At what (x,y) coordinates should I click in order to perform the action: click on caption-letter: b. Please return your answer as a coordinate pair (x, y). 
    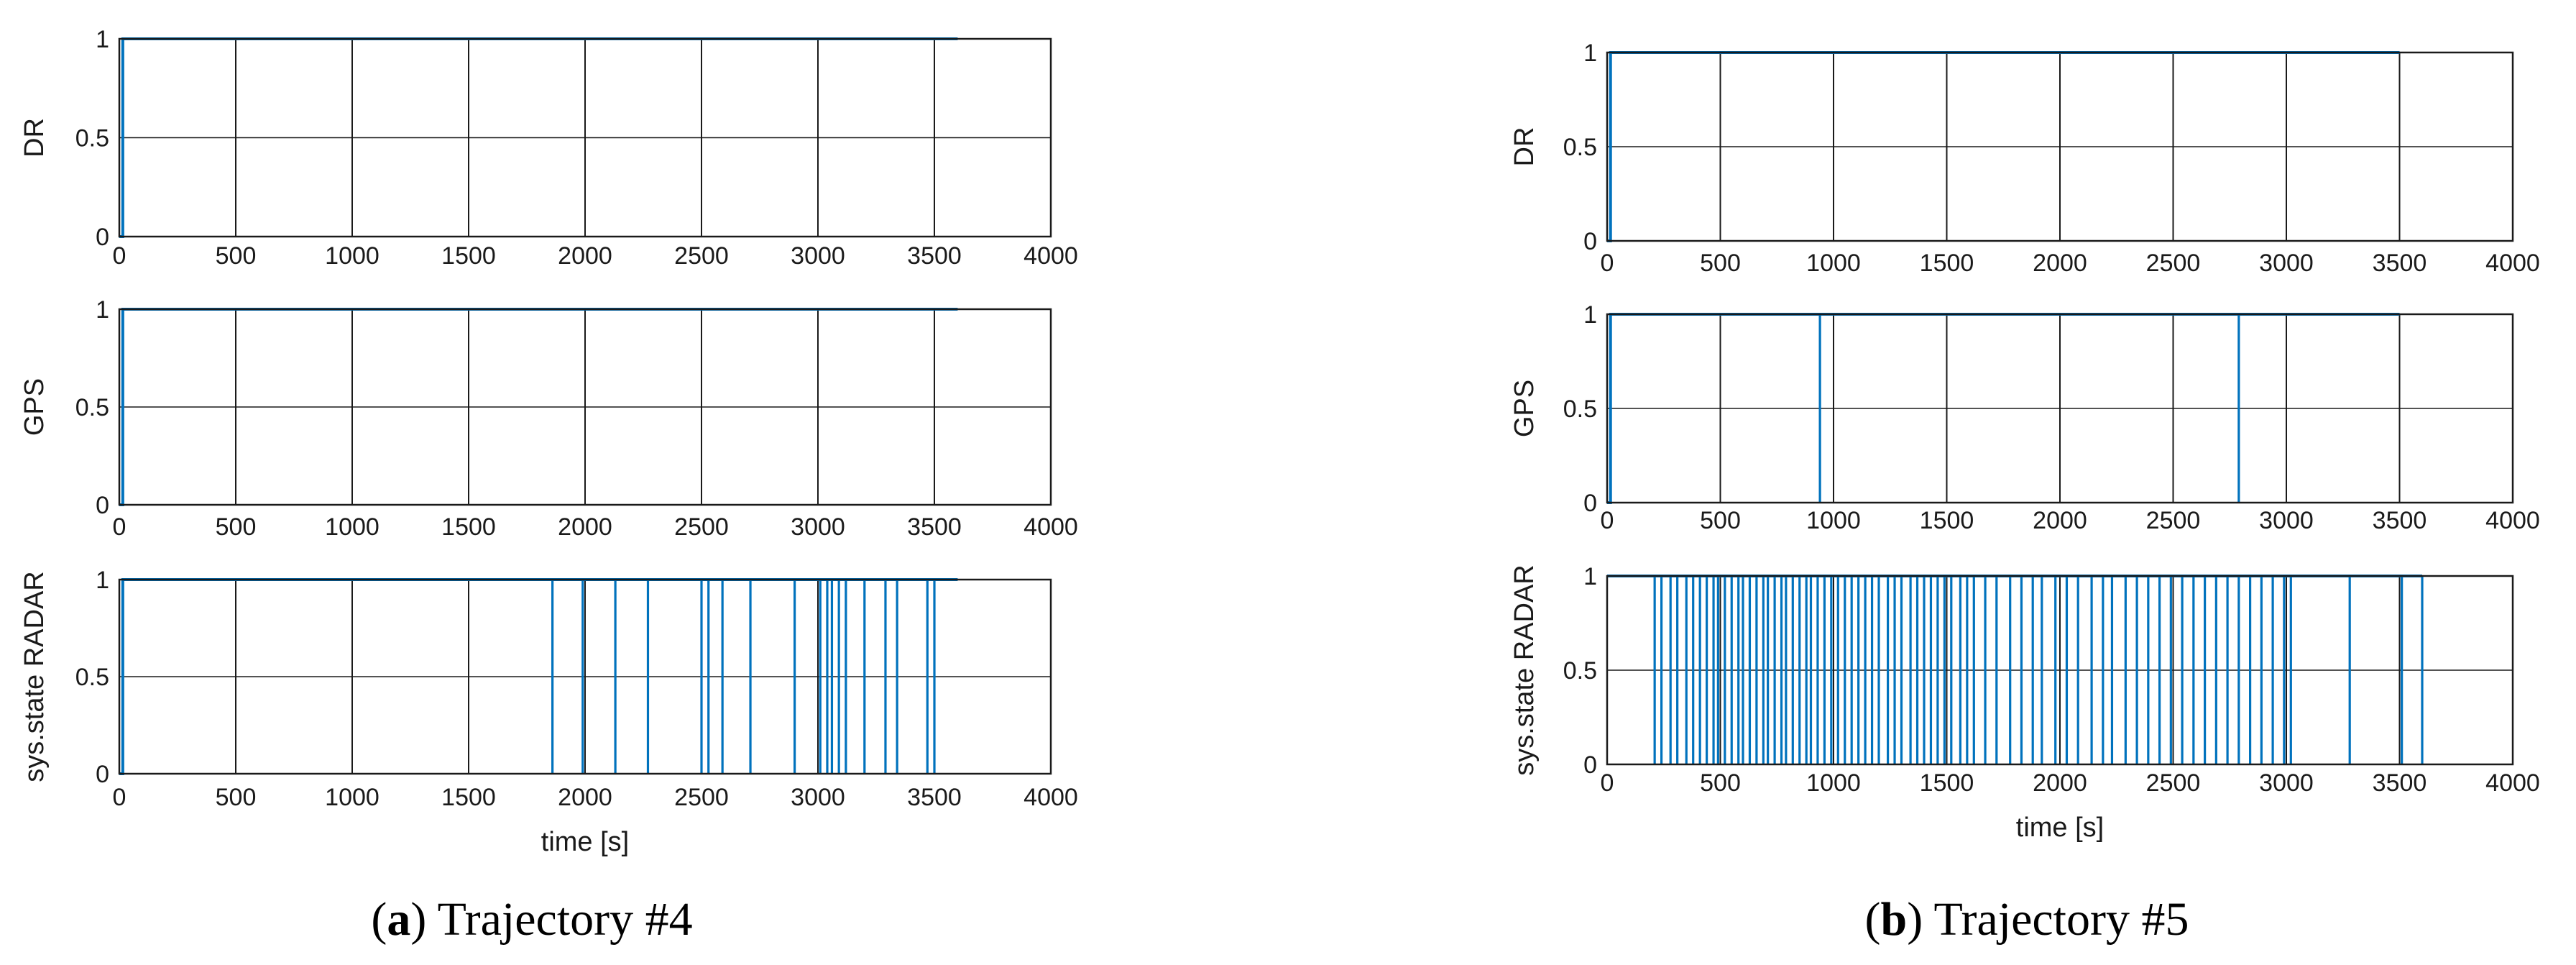
    Looking at the image, I should click on (1893, 919).